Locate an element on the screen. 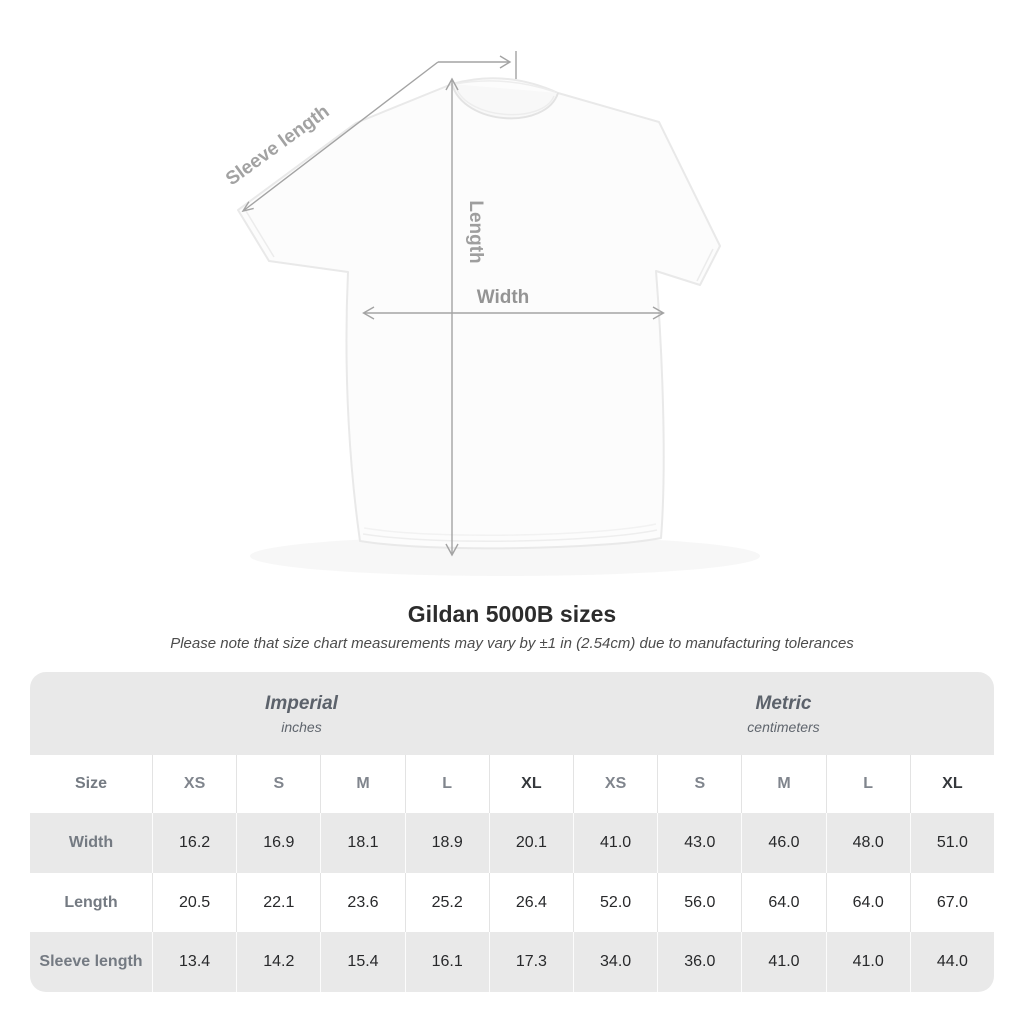 The height and width of the screenshot is (1024, 1024). width-metric-s: 43.0 is located at coordinates (699, 843).